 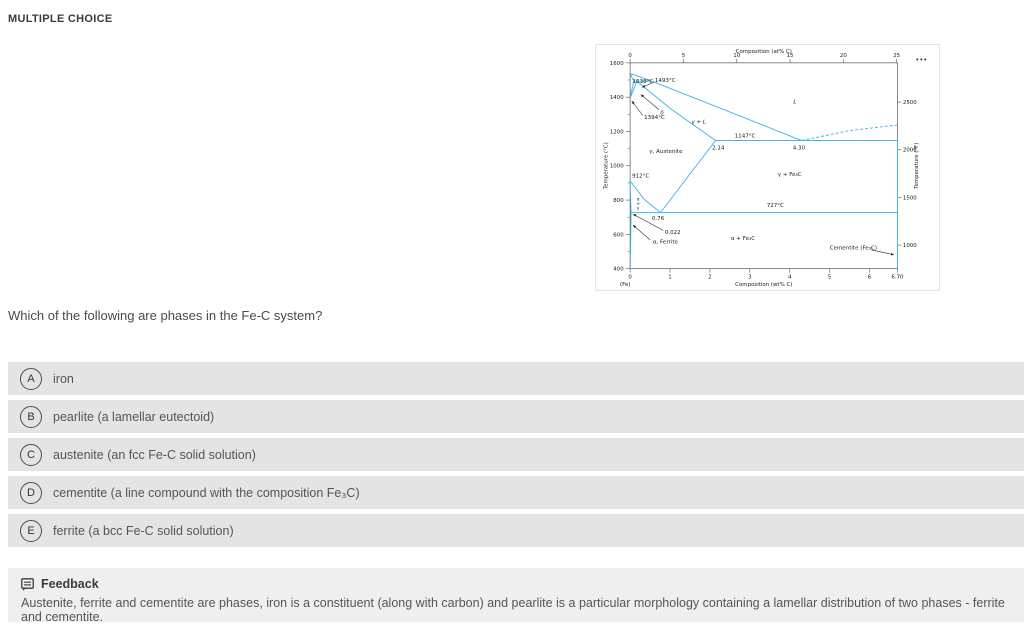 What do you see at coordinates (641, 232) in the screenshot?
I see `pointer-ferrite` at bounding box center [641, 232].